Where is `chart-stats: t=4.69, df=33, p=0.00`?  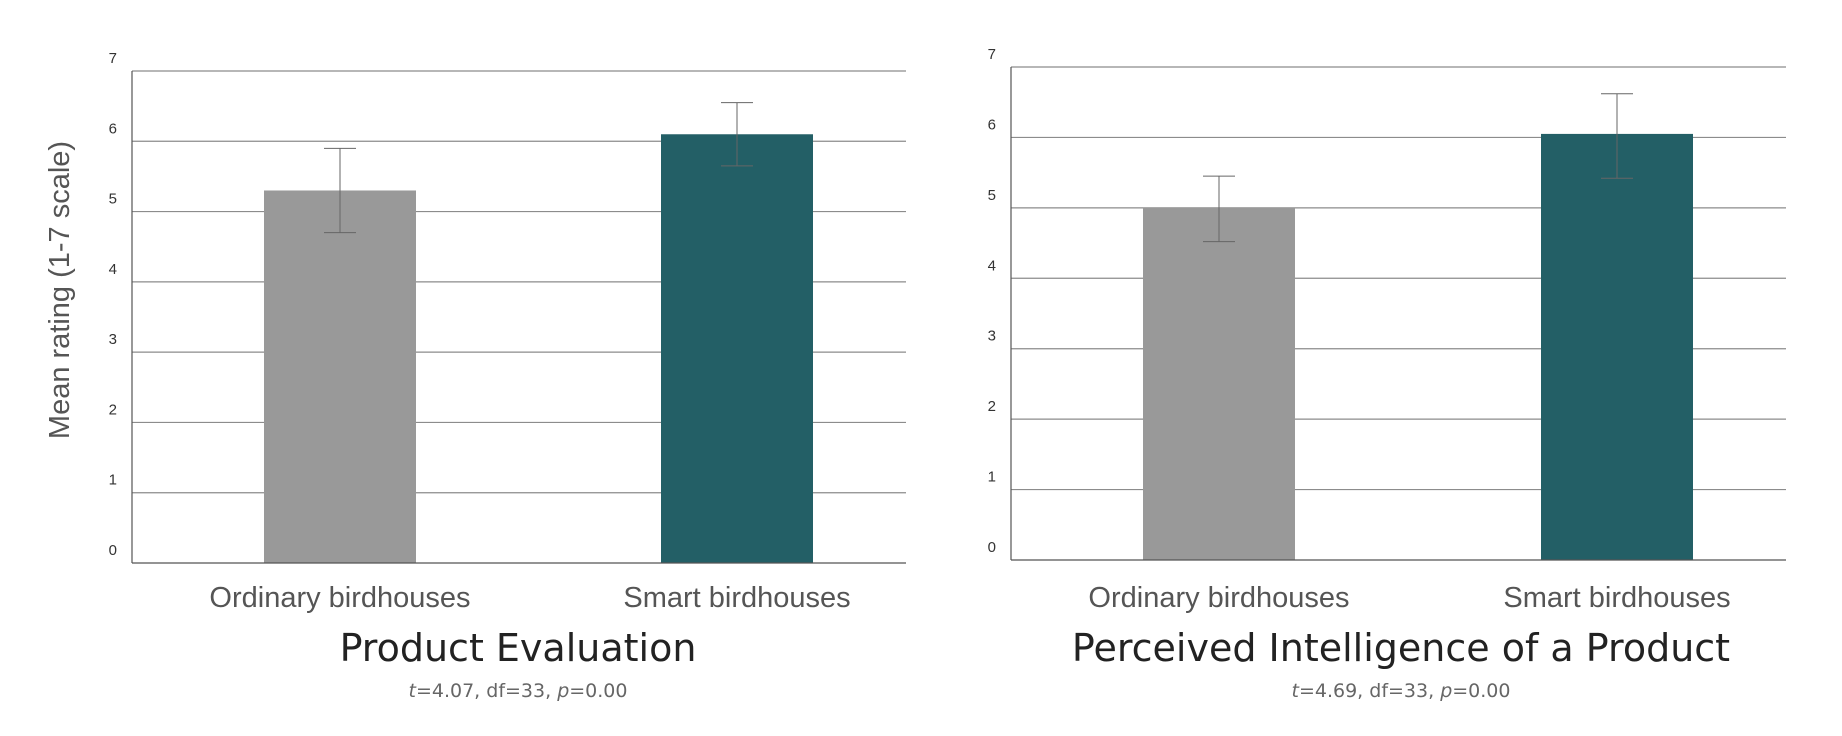
chart-stats: t=4.69, df=33, p=0.00 is located at coordinates (1401, 691).